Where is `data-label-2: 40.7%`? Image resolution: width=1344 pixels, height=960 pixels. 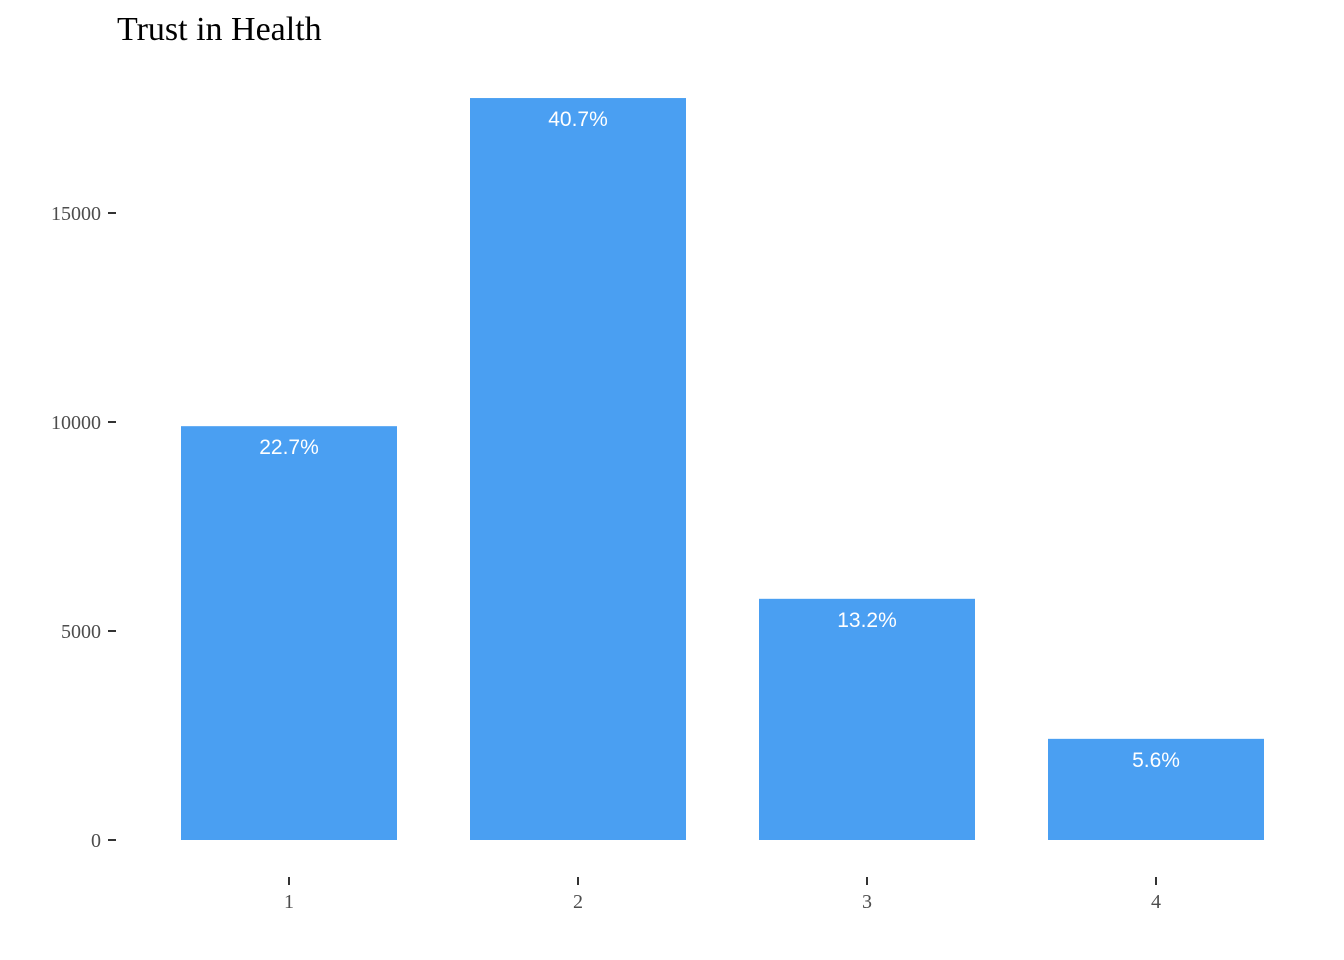
data-label-2: 40.7% is located at coordinates (578, 119).